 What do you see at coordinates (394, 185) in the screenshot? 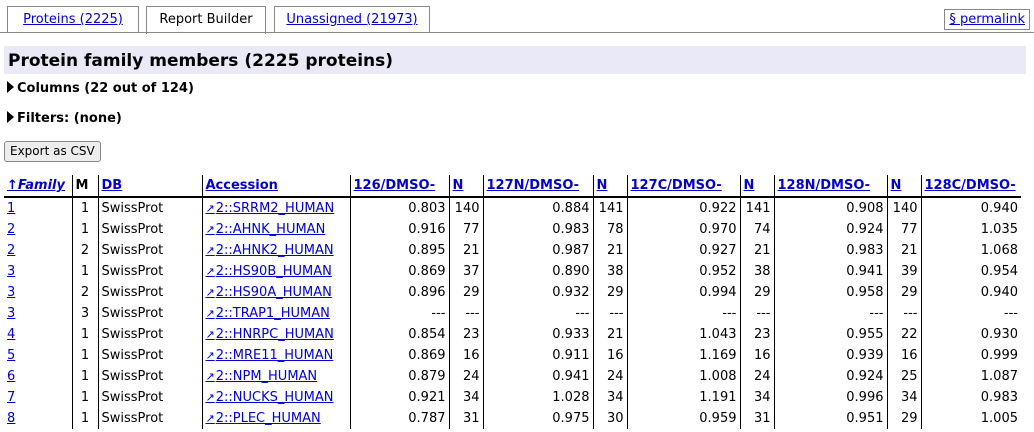
I see `sort-126-link: 126/DMSO-` at bounding box center [394, 185].